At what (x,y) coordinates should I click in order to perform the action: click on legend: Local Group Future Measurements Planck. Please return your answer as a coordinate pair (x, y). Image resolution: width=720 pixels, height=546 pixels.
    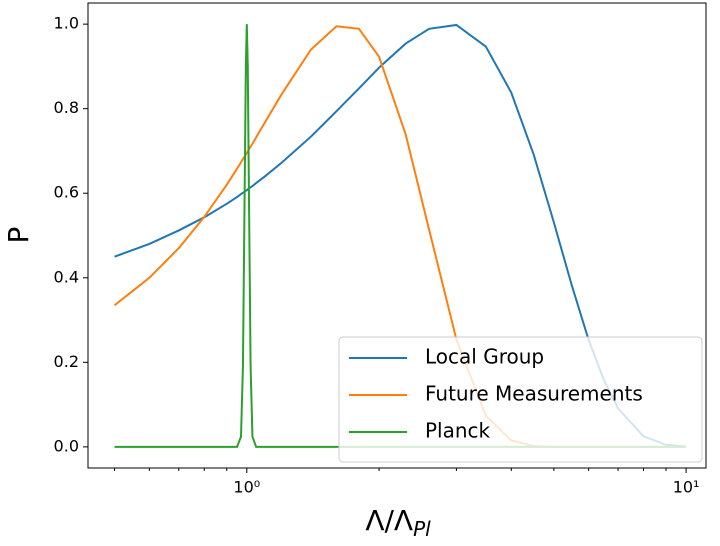
    Looking at the image, I should click on (520, 399).